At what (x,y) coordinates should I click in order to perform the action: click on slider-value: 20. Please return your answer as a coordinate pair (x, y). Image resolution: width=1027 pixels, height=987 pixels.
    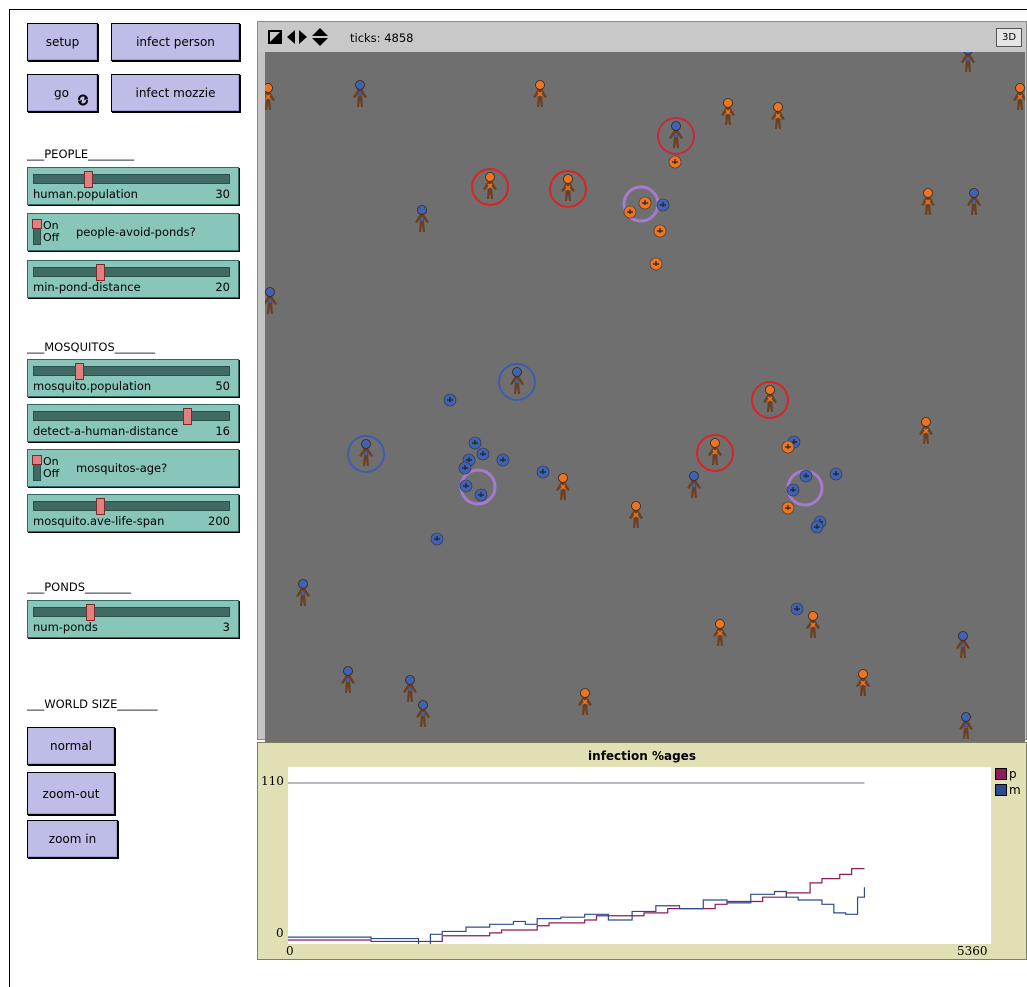
    Looking at the image, I should click on (222, 287).